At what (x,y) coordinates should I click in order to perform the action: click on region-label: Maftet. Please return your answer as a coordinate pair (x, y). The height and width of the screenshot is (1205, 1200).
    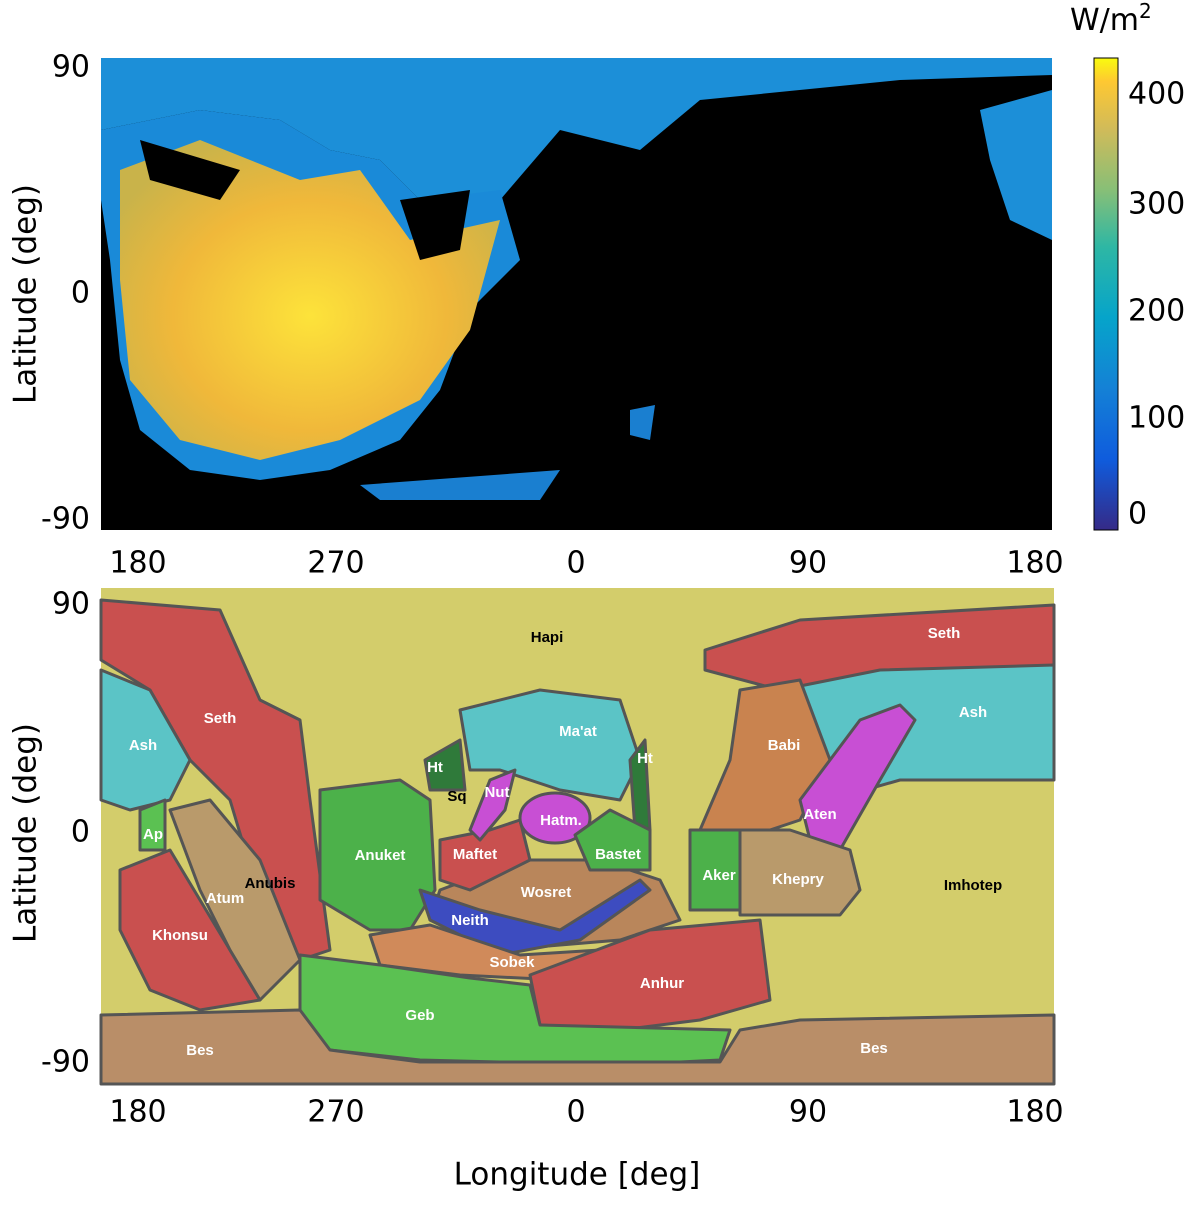
    Looking at the image, I should click on (475, 854).